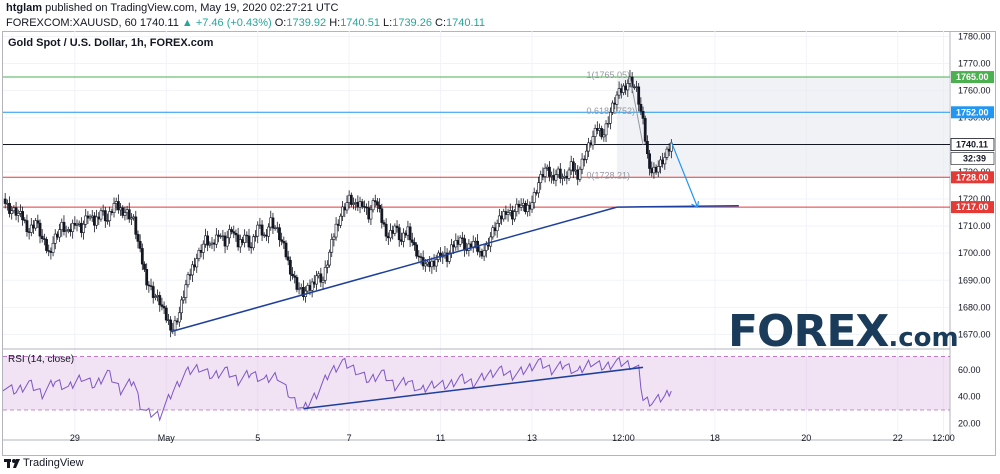  Describe the element at coordinates (441, 23) in the screenshot. I see `close-label: C:` at that location.